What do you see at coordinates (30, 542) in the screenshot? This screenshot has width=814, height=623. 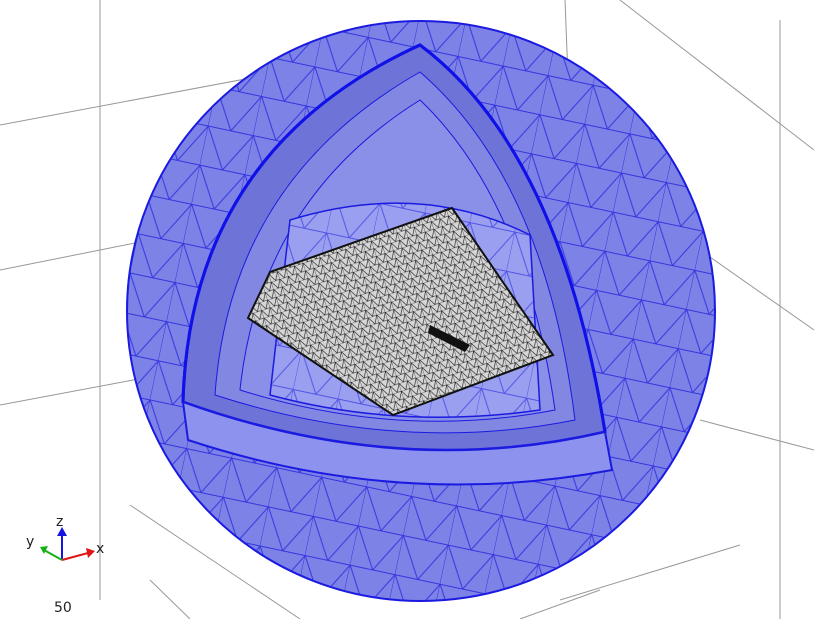 I see `axis-label-y: y` at bounding box center [30, 542].